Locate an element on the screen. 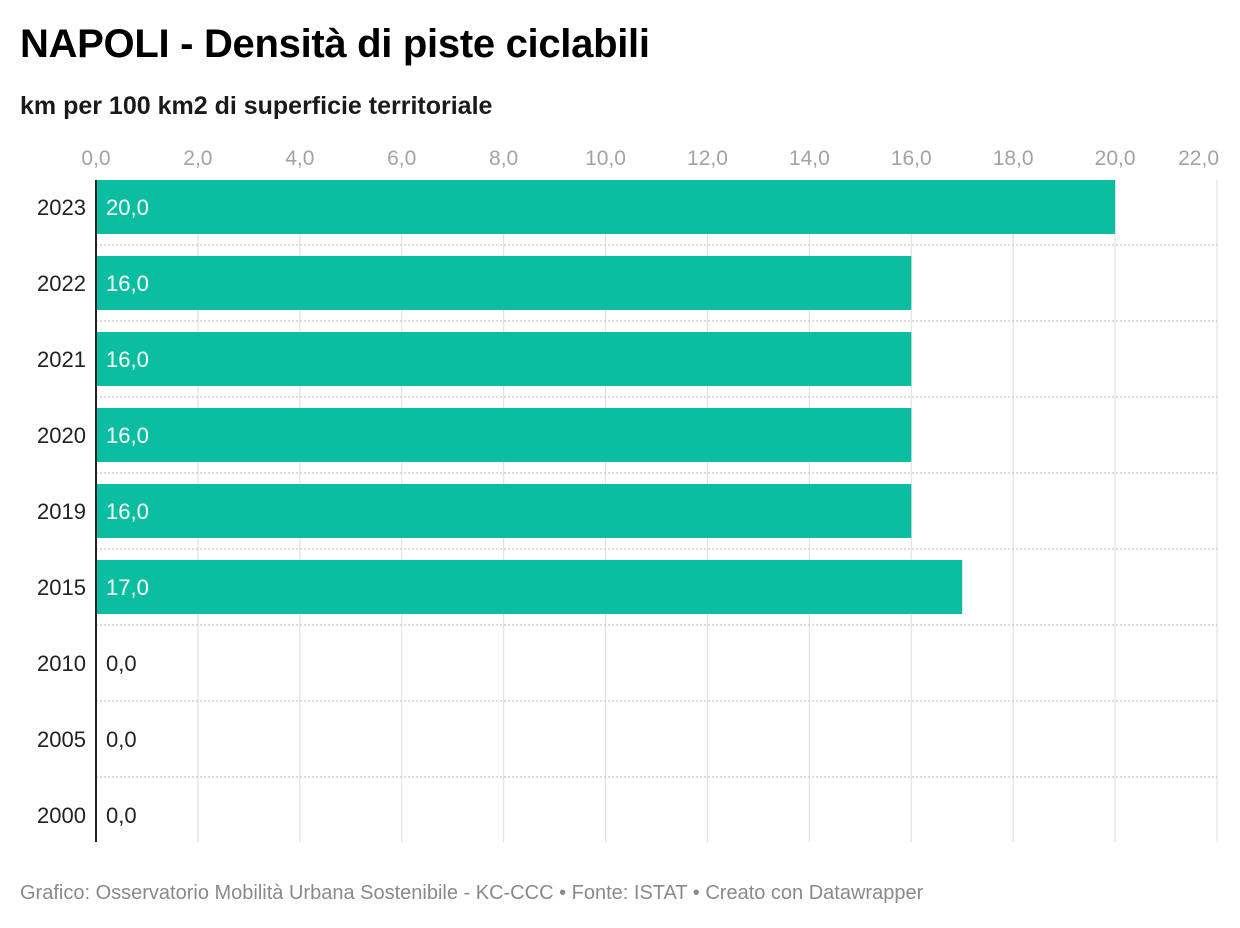  bar-2022 is located at coordinates (504, 283).